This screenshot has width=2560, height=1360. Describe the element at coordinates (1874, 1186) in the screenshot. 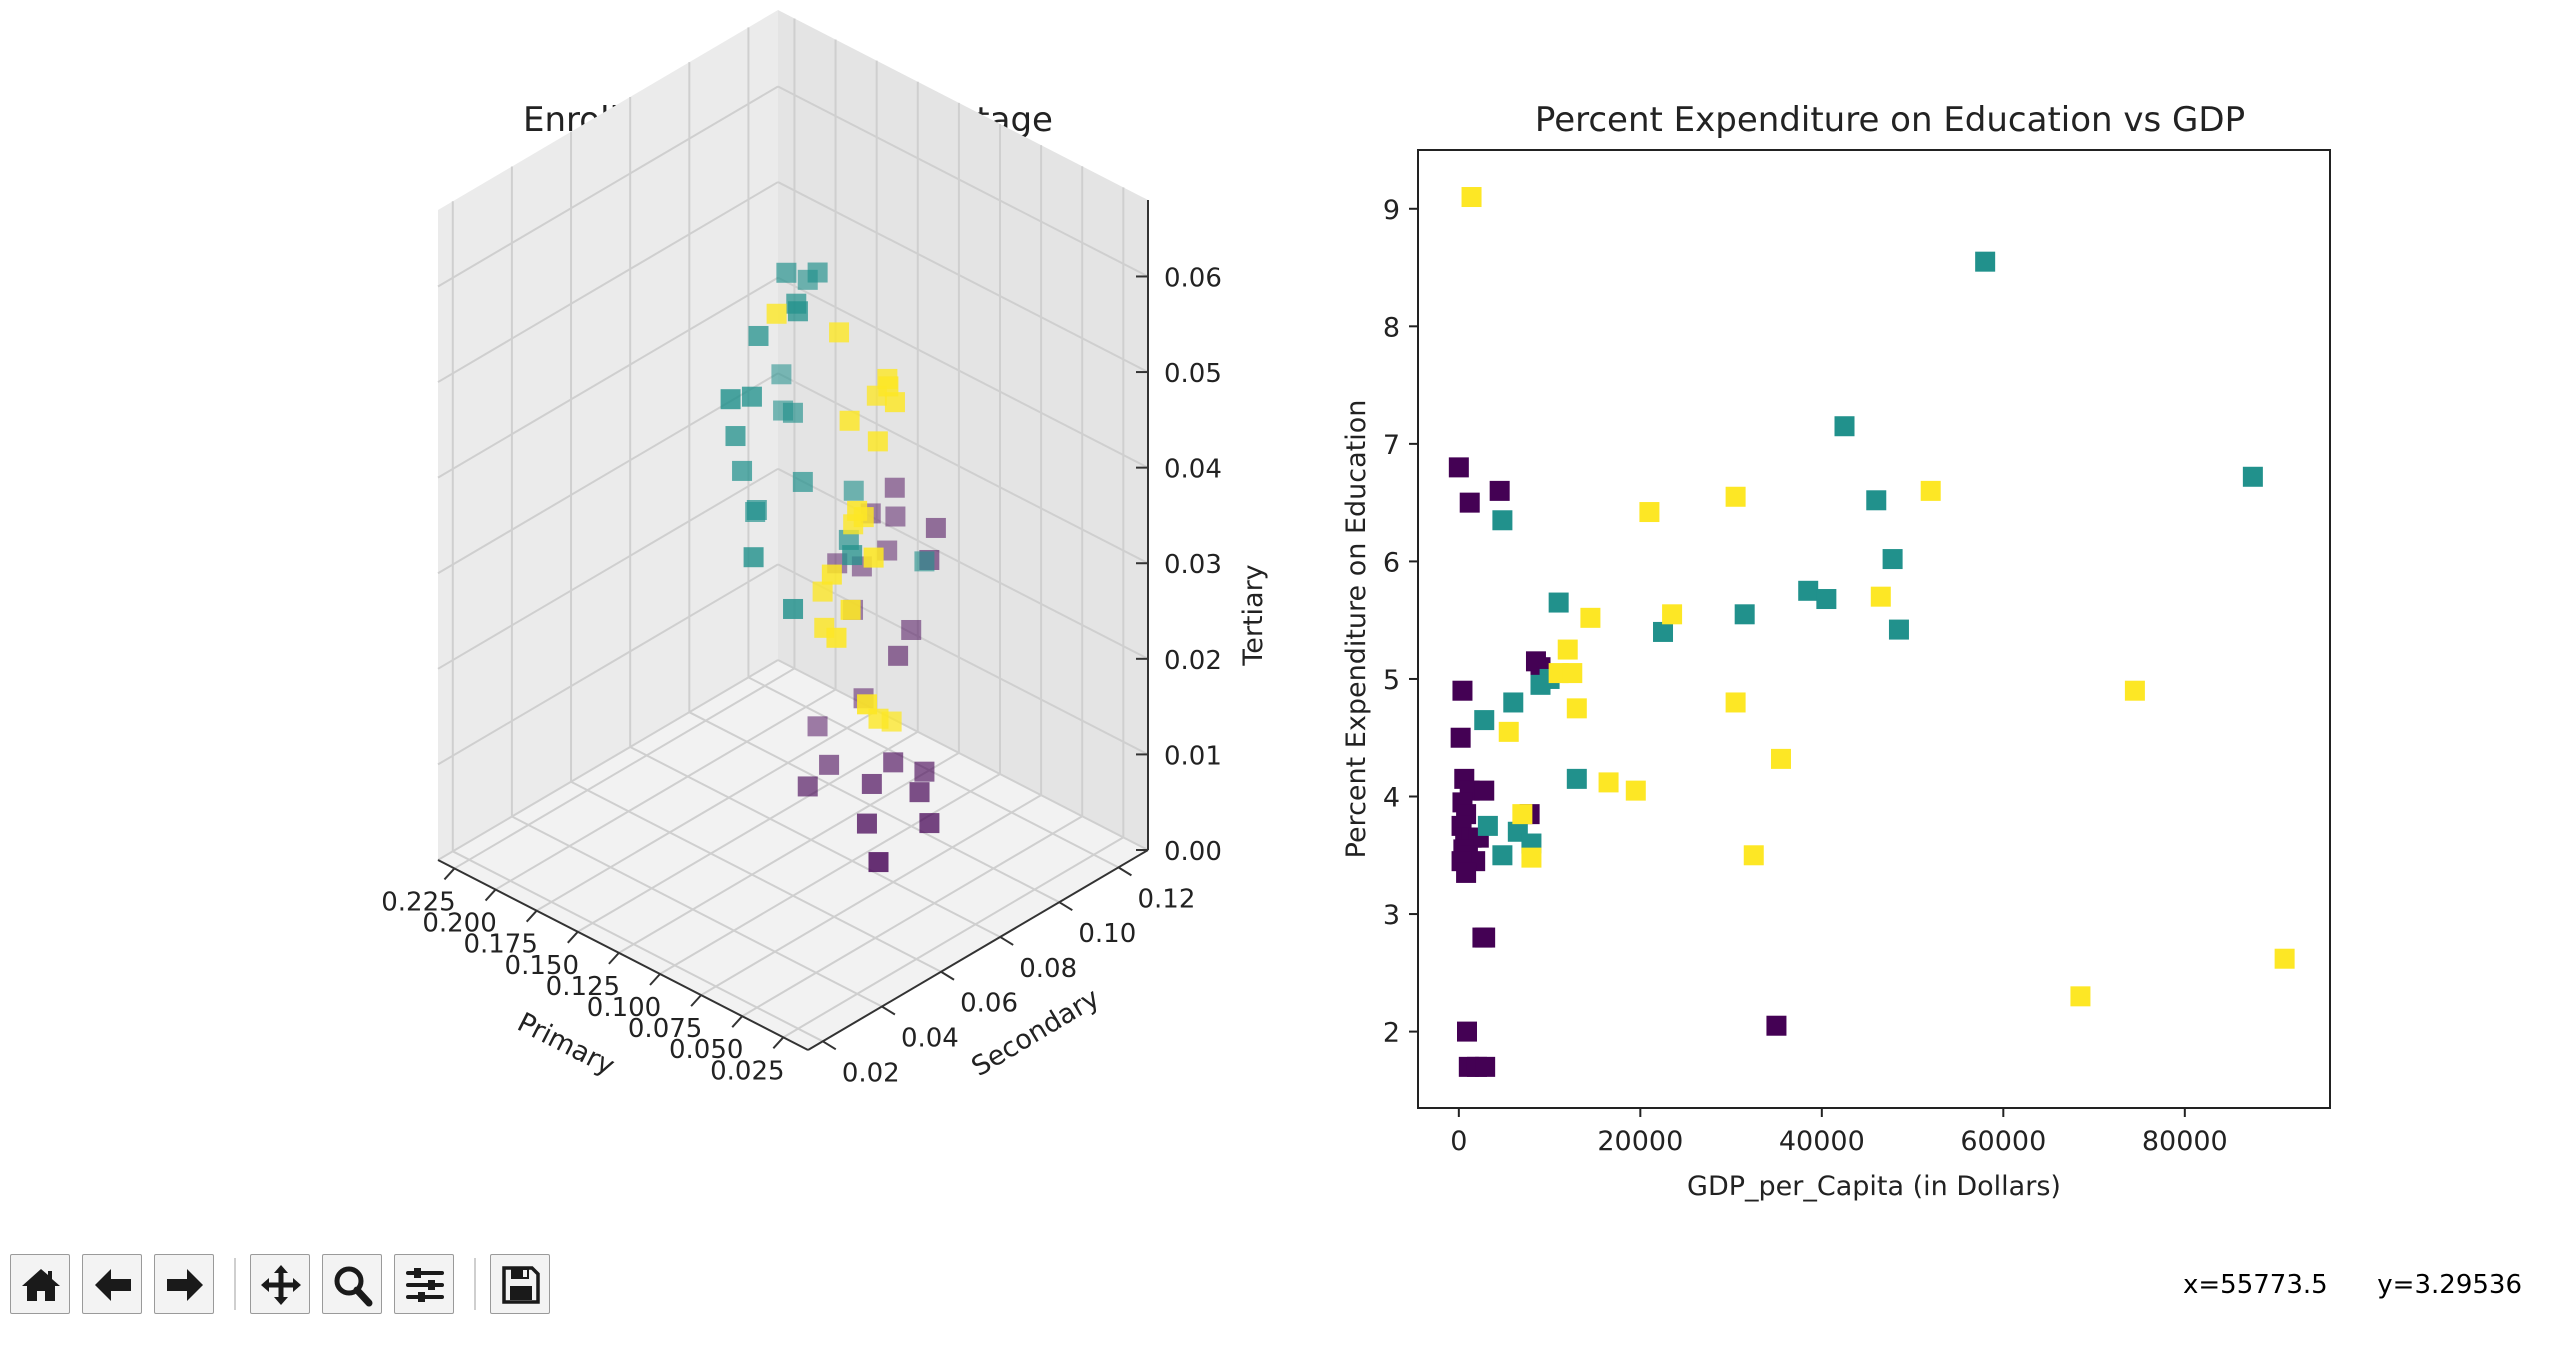

I see `x-axis-label: GDP_per_Capita (in Dollars)` at that location.